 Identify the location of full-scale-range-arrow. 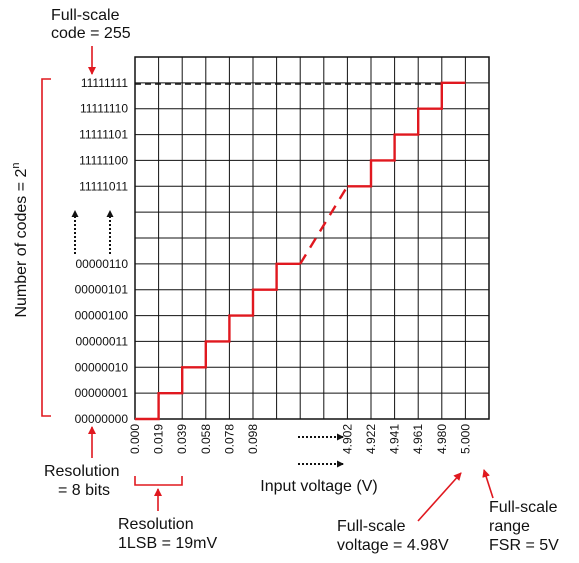
(488, 484).